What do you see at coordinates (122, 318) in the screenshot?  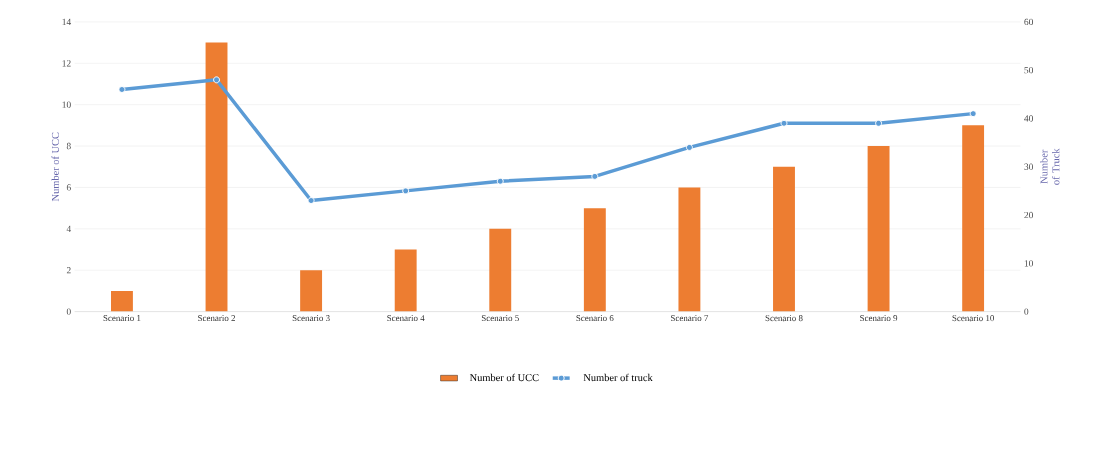 I see `x-tick-label: Scenario 1` at bounding box center [122, 318].